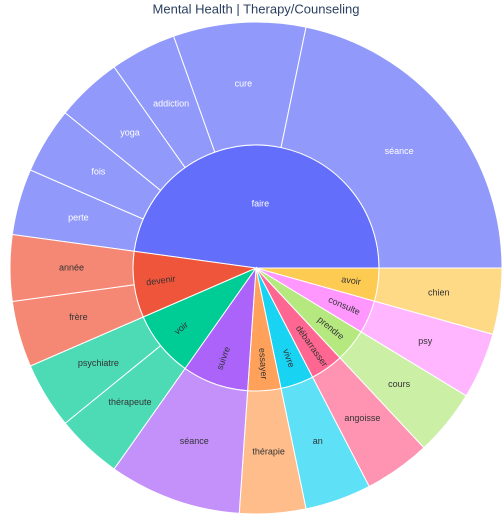  I want to click on outer-label: addiction, so click(171, 104).